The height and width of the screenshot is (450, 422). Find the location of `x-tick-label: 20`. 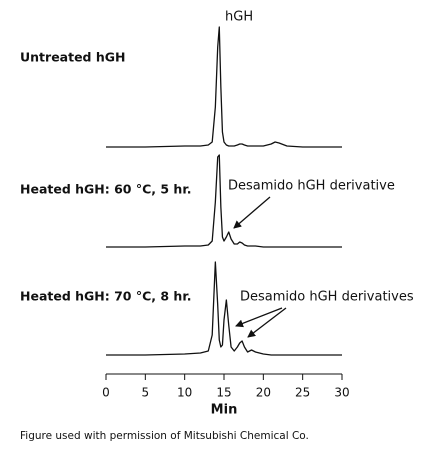

x-tick-label: 20 is located at coordinates (263, 393).